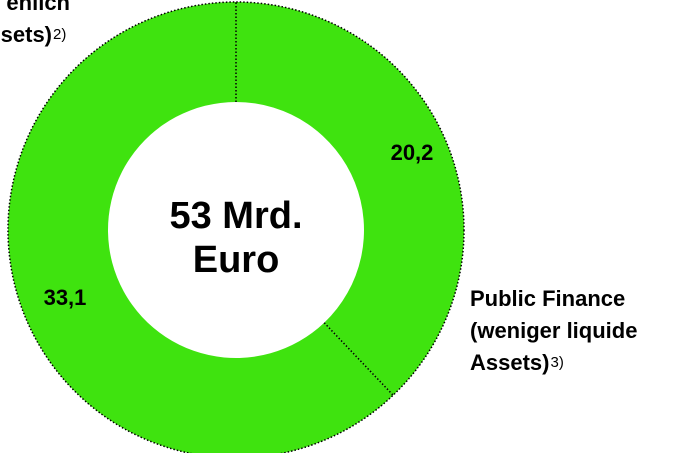  I want to click on segment-label-line: ehlich, so click(38, 7).